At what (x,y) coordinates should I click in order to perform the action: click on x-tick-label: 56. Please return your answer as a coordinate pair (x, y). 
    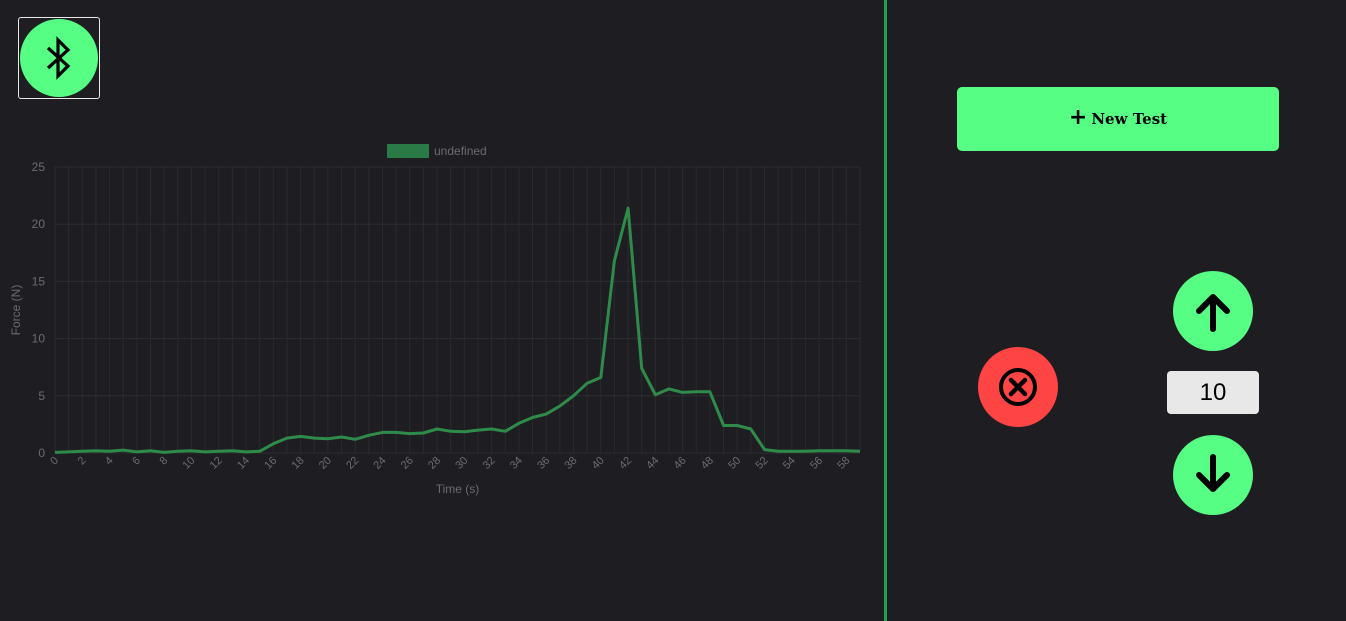
    Looking at the image, I should click on (816, 463).